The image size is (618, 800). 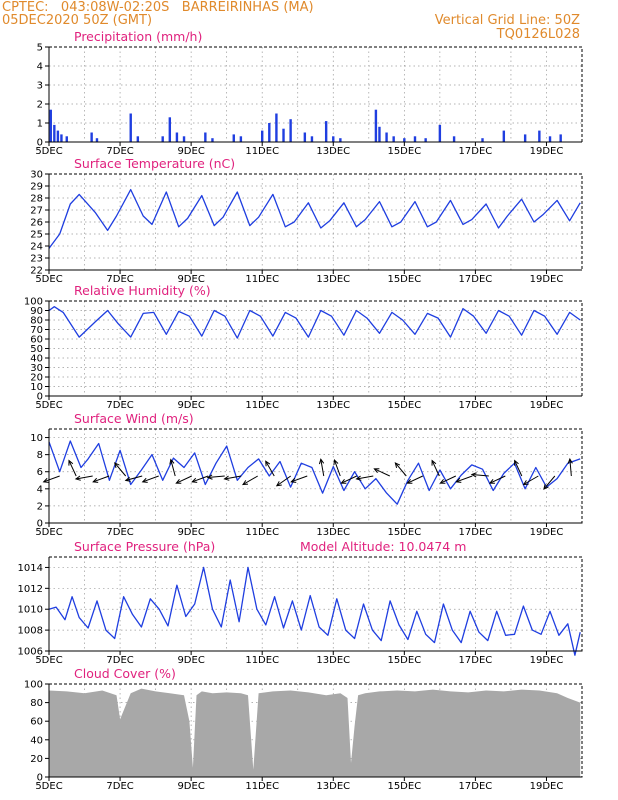 I want to click on precipitation-y-tick-label: 4, so click(x=40, y=67).